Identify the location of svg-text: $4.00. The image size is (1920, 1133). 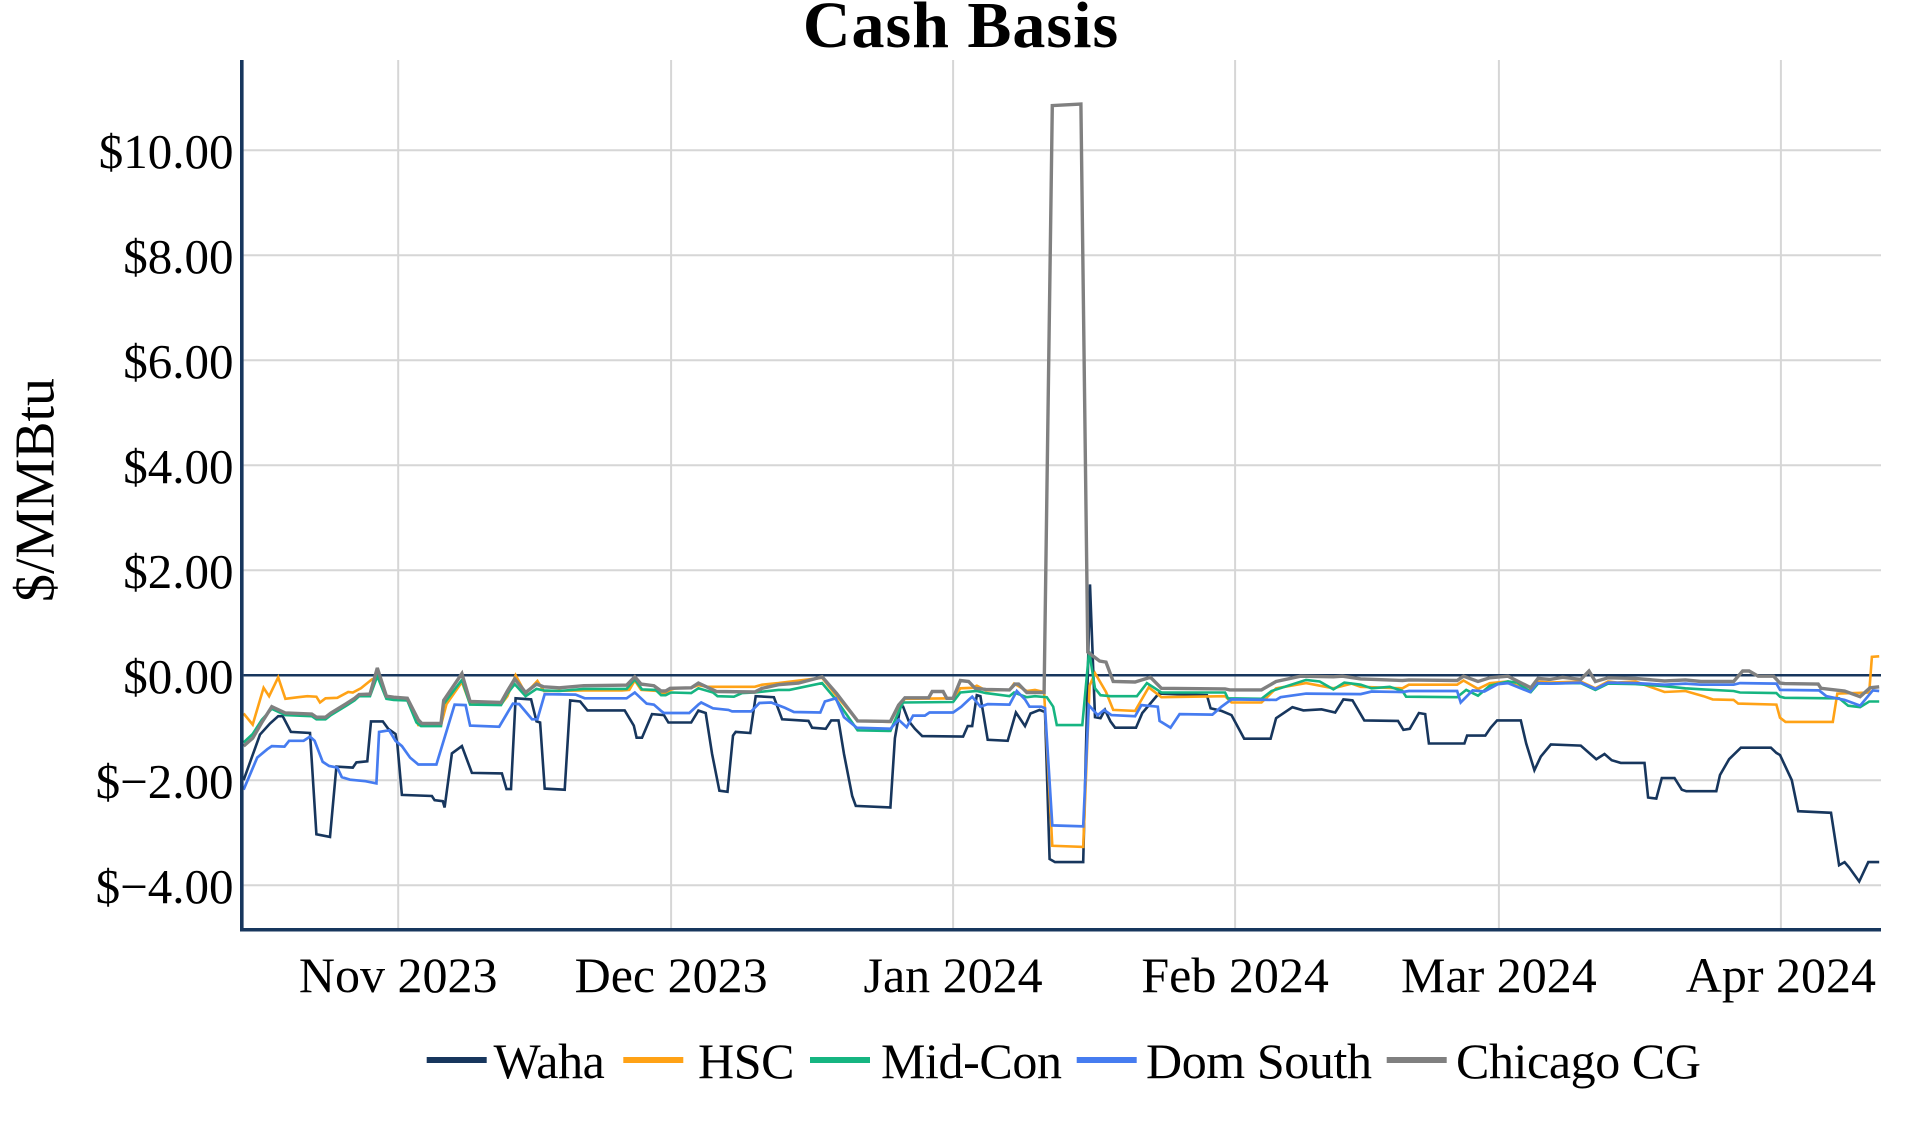
(178, 466).